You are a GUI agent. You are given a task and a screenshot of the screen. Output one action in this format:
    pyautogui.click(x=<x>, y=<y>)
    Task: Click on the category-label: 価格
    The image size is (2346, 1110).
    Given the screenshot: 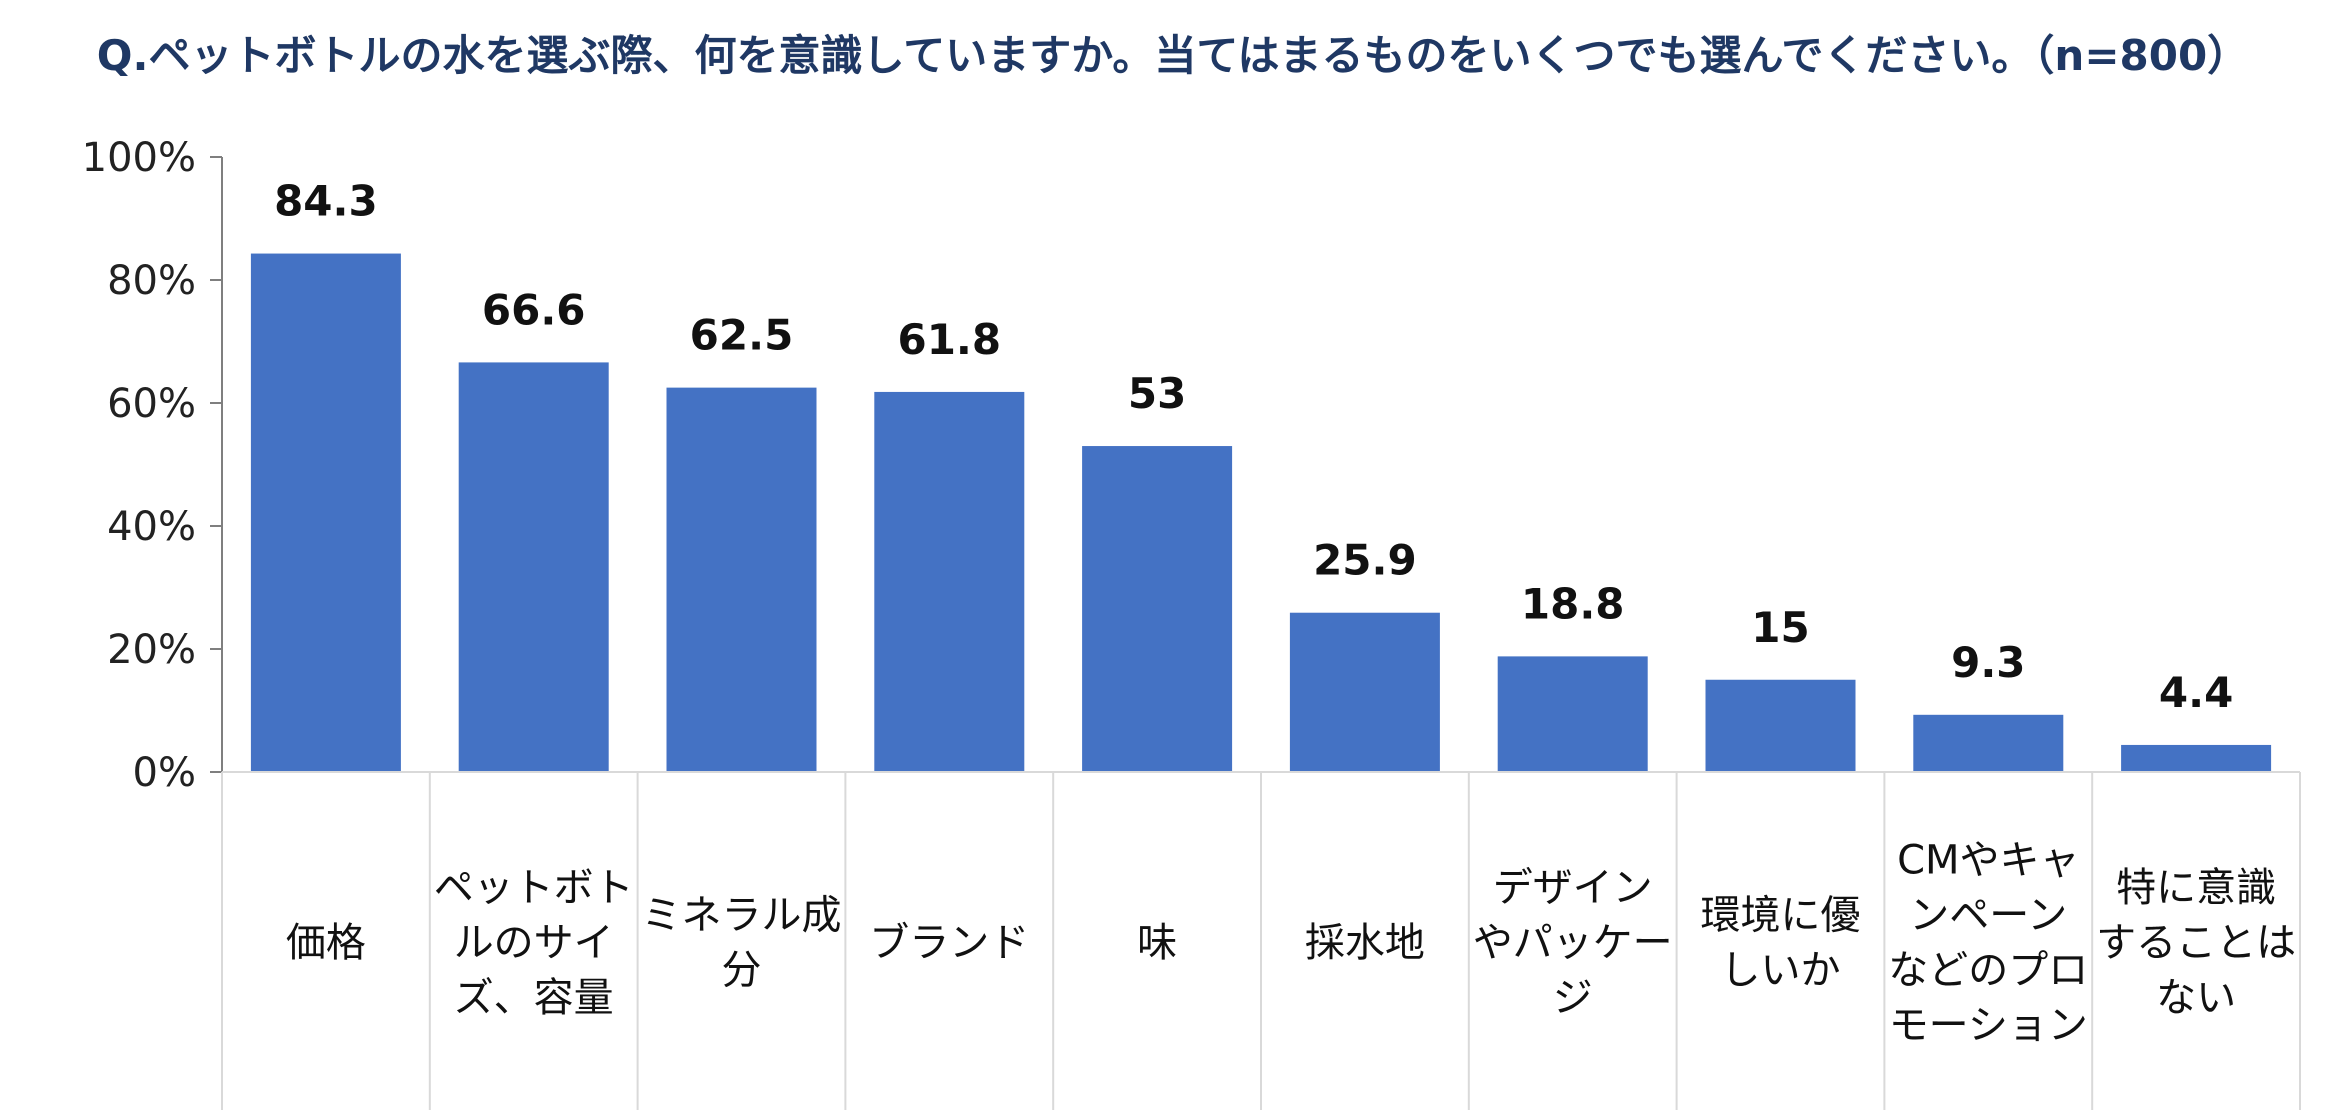 What is the action you would take?
    pyautogui.click(x=326, y=943)
    